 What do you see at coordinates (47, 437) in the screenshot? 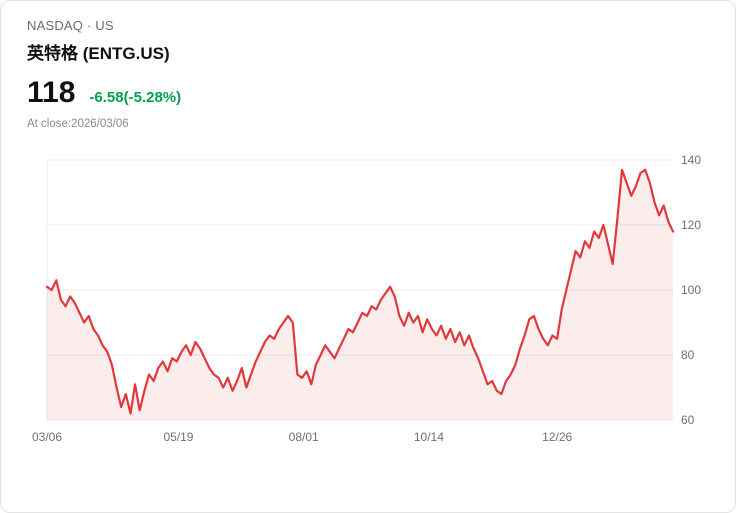
I see `svg-text: 03/06` at bounding box center [47, 437].